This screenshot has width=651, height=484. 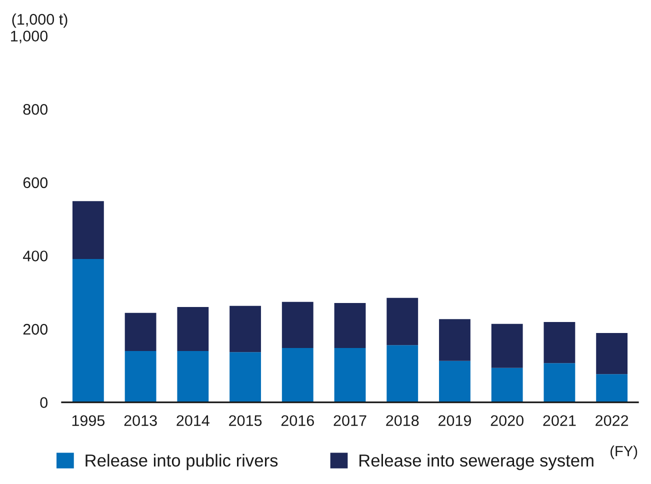 I want to click on y-tick-label: 200, so click(x=35, y=329).